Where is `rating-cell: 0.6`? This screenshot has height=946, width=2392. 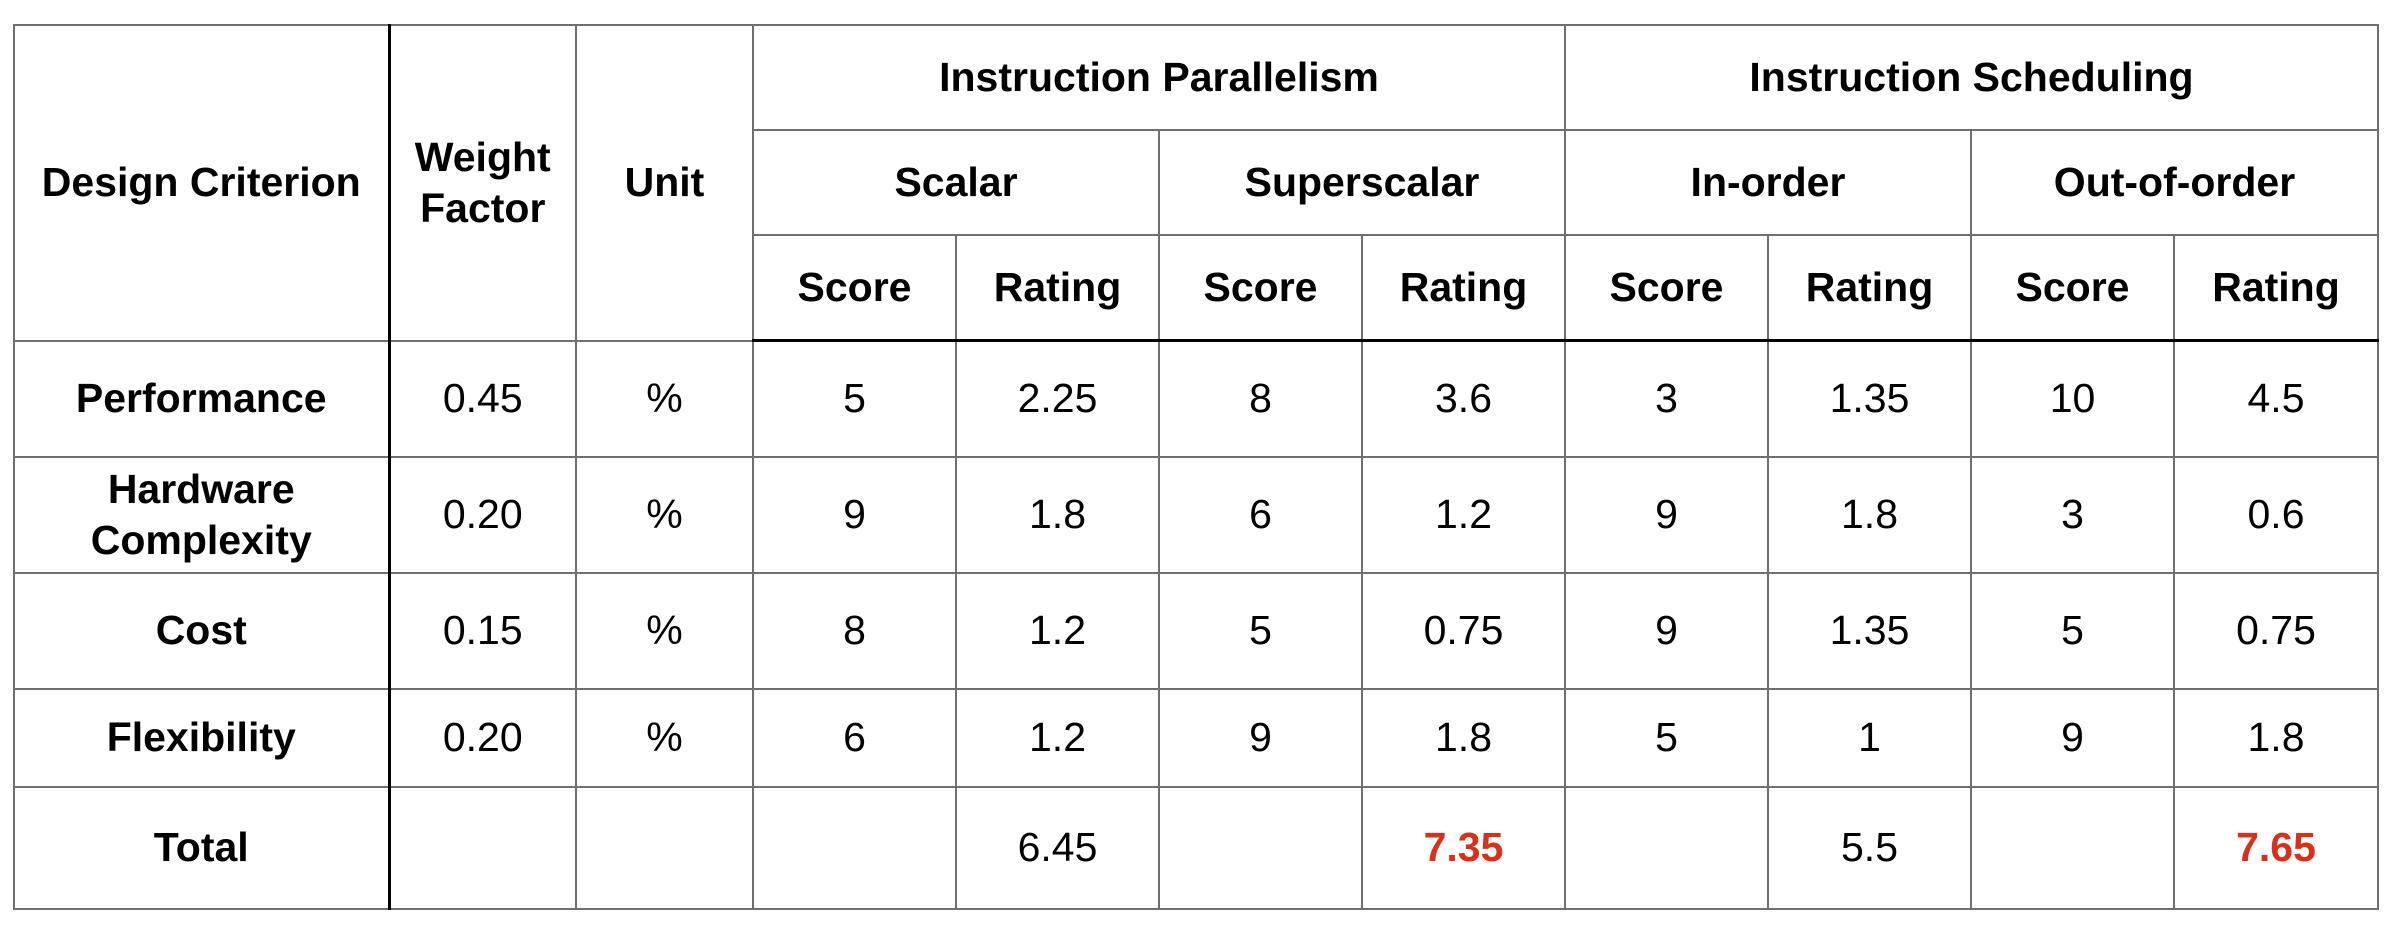 rating-cell: 0.6 is located at coordinates (2276, 515).